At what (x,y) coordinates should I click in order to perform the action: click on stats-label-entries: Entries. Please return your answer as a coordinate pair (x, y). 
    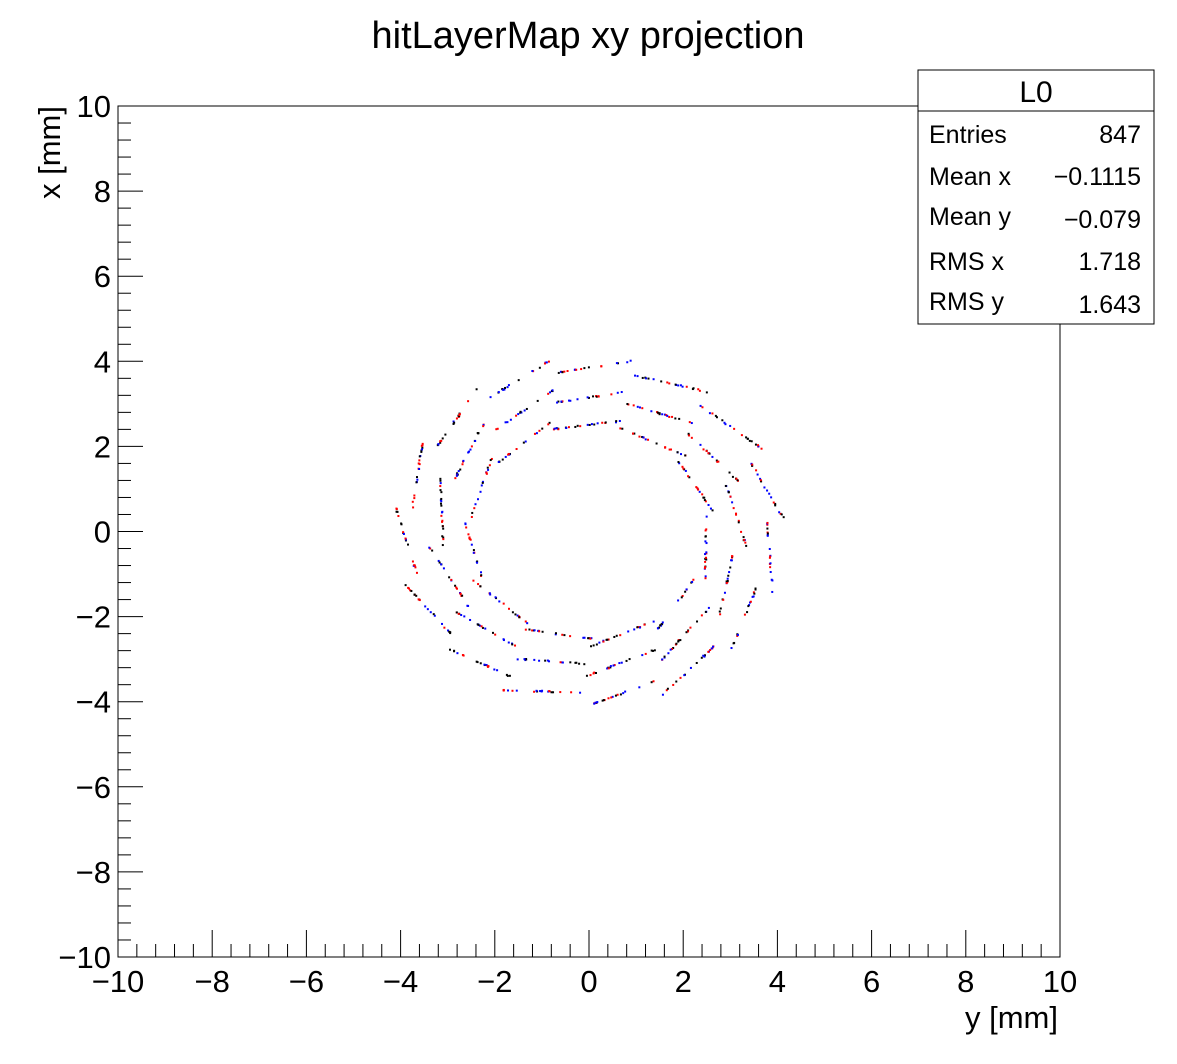
    Looking at the image, I should click on (968, 135).